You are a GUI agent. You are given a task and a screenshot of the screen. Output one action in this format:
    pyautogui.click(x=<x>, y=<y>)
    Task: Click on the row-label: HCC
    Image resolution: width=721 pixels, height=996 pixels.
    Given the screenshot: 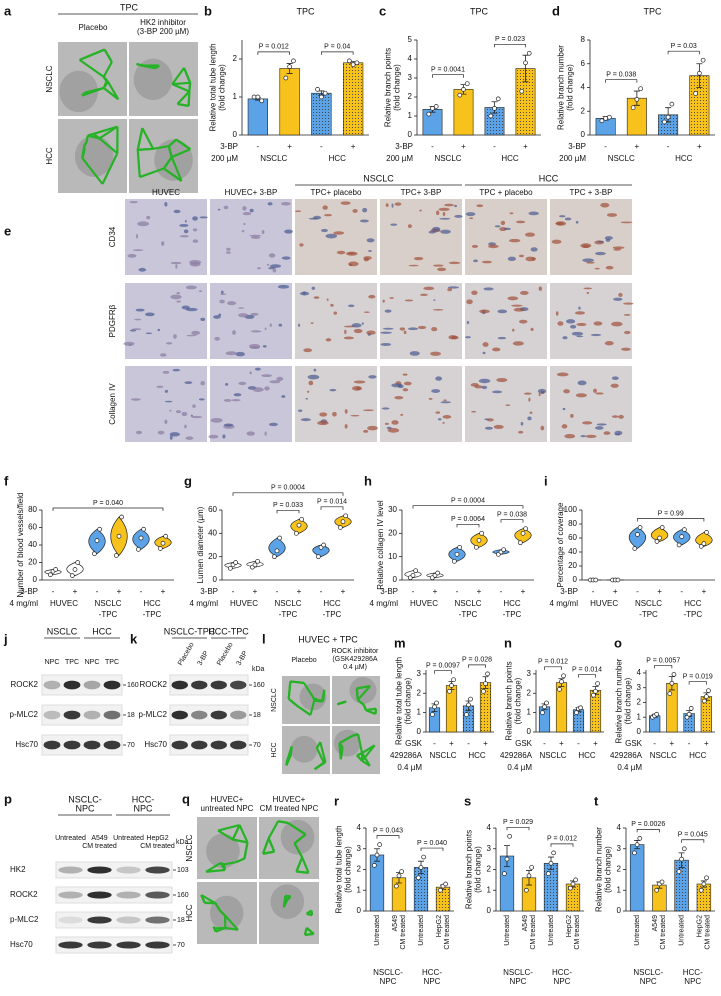 What is the action you would take?
    pyautogui.click(x=189, y=913)
    